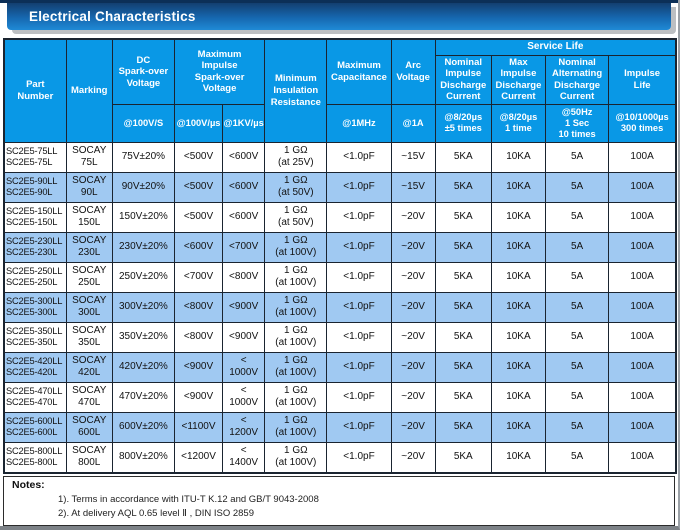 This screenshot has height=530, width=680. I want to click on cell-marking: SOCAY 250L, so click(89, 277).